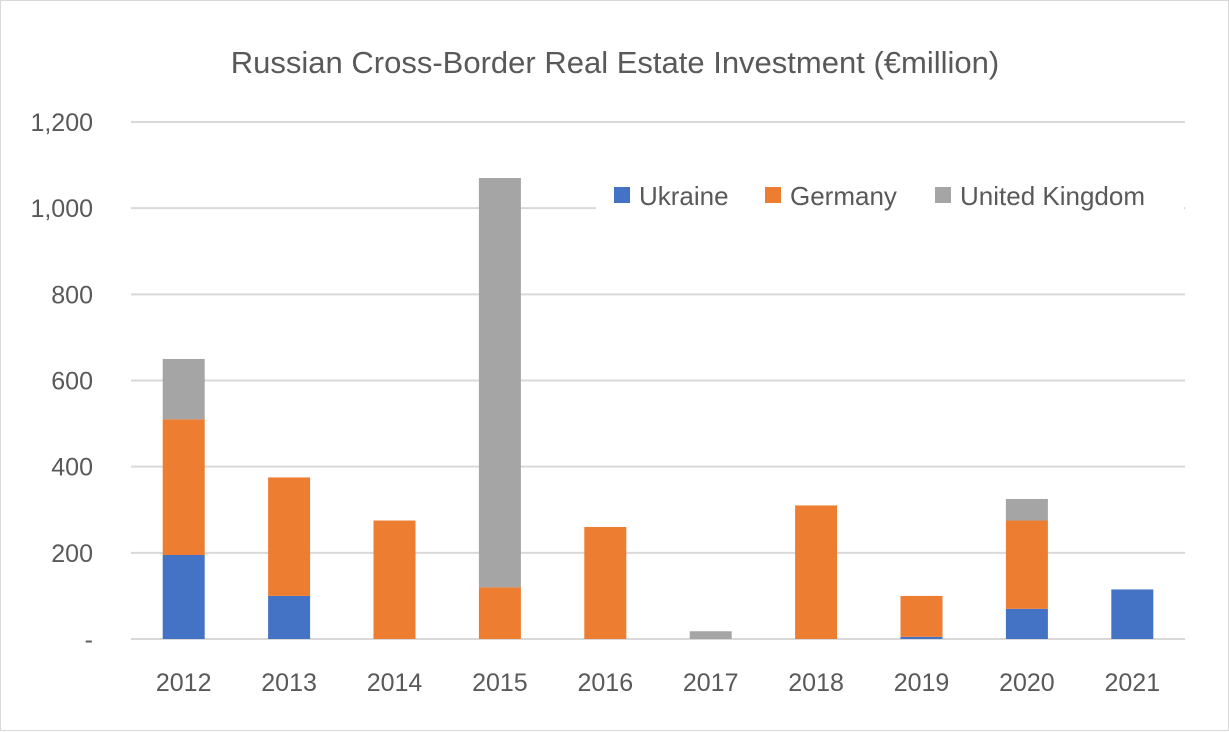 The image size is (1229, 732). Describe the element at coordinates (183, 596) in the screenshot. I see `bar-ukraine-2012` at that location.